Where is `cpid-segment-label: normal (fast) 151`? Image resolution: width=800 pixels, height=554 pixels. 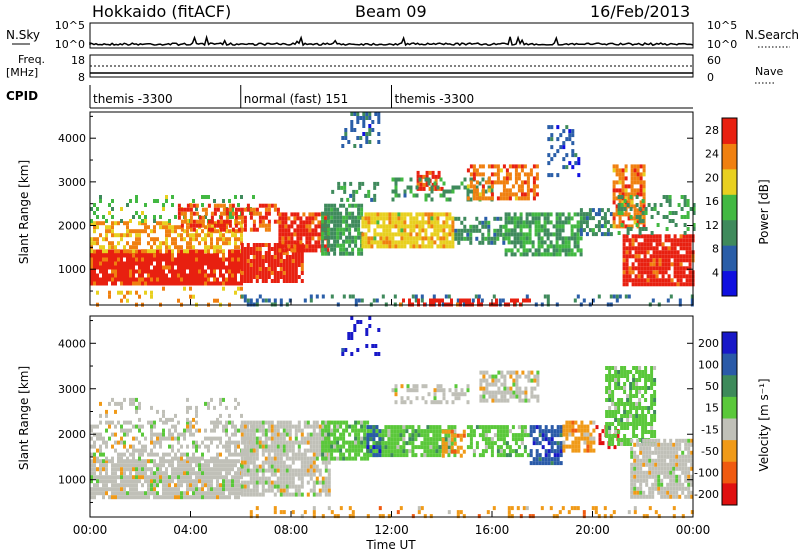 cpid-segment-label: normal (fast) 151 is located at coordinates (296, 99).